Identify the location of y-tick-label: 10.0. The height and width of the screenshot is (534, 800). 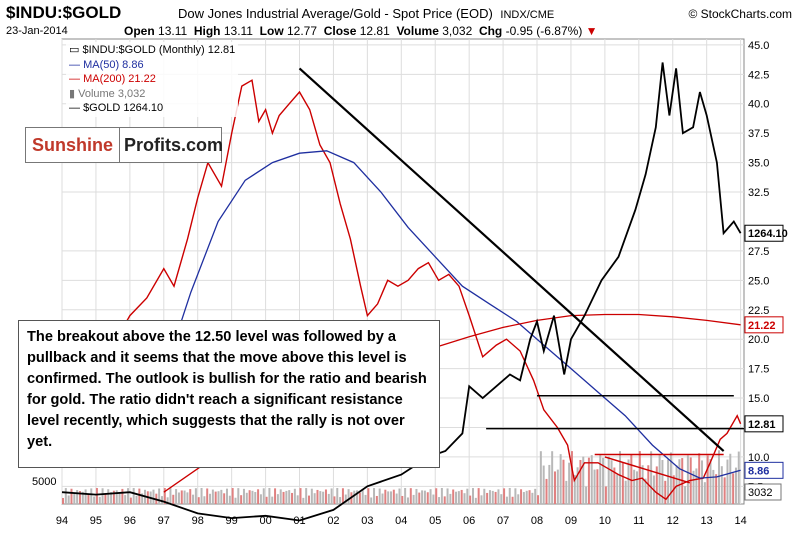
(758, 458).